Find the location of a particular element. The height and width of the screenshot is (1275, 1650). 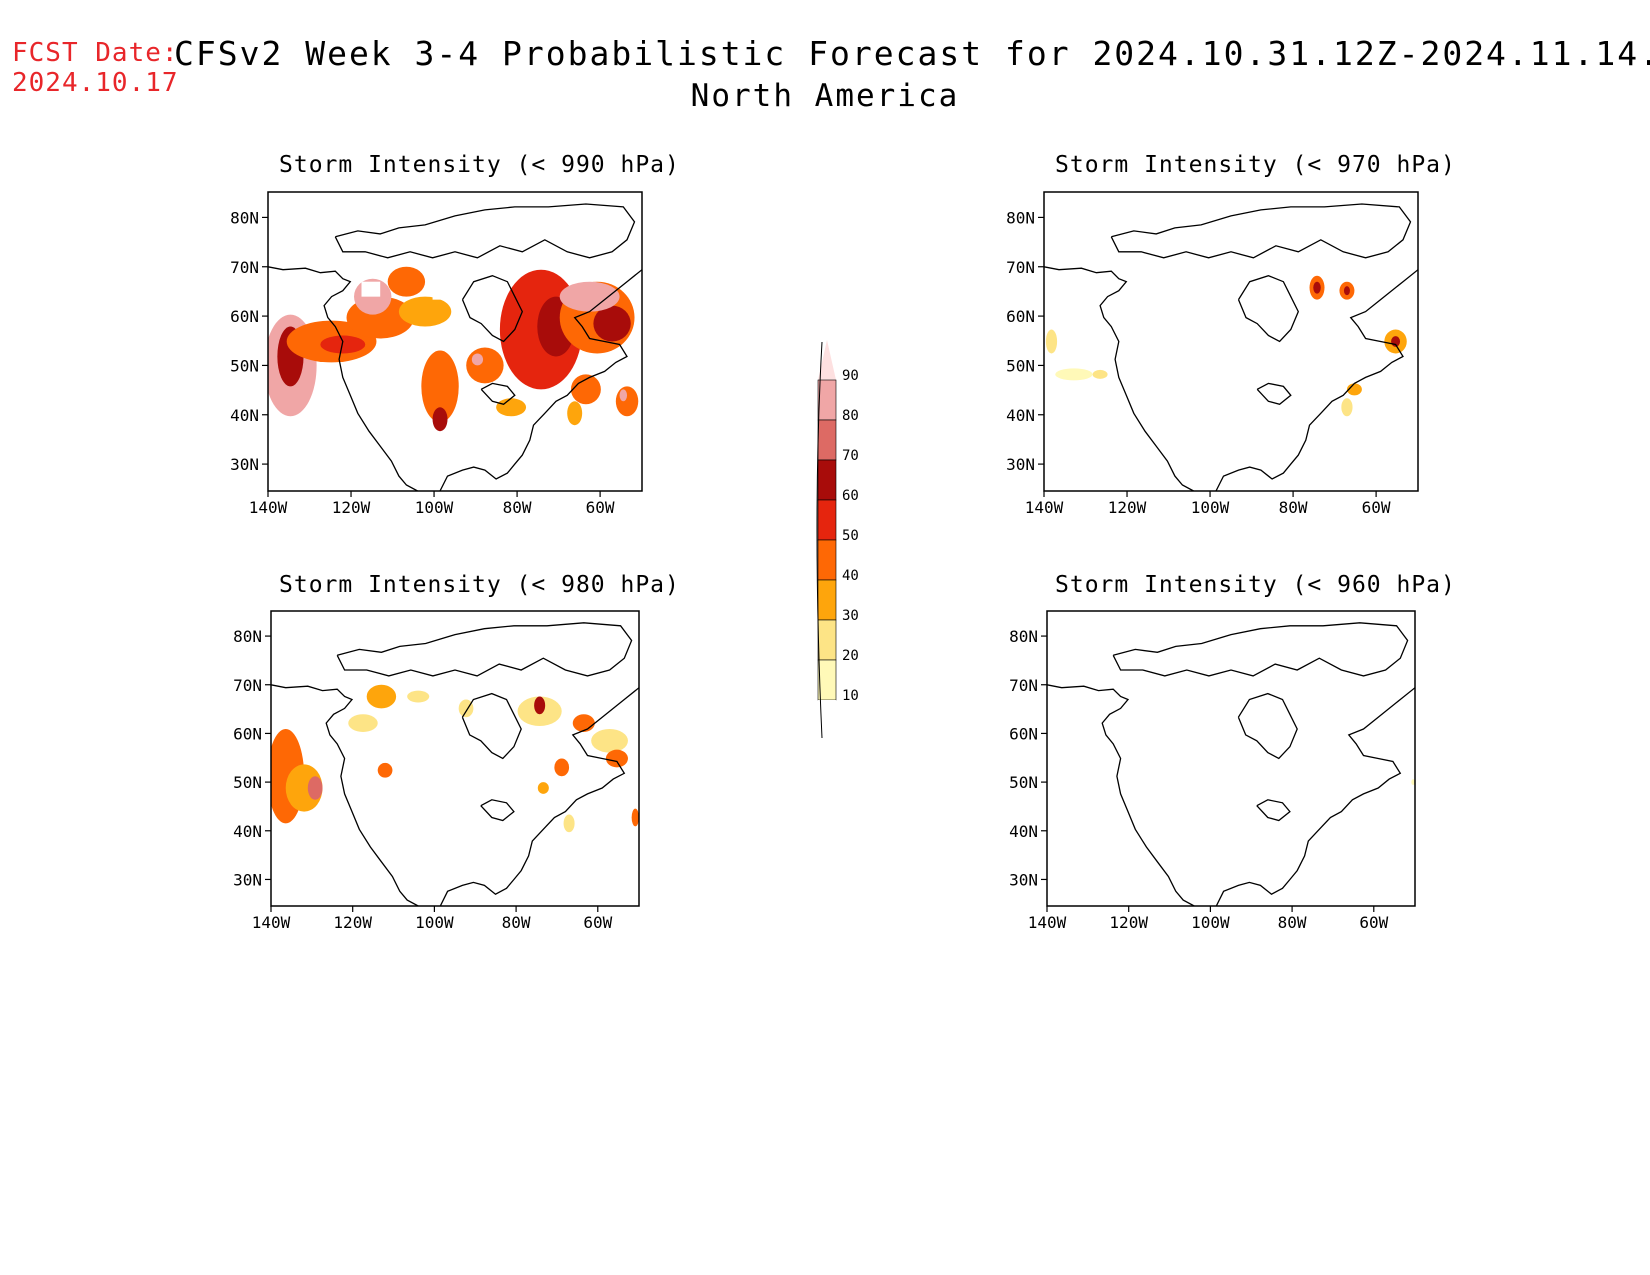

colorbar-label: 30 is located at coordinates (850, 616).